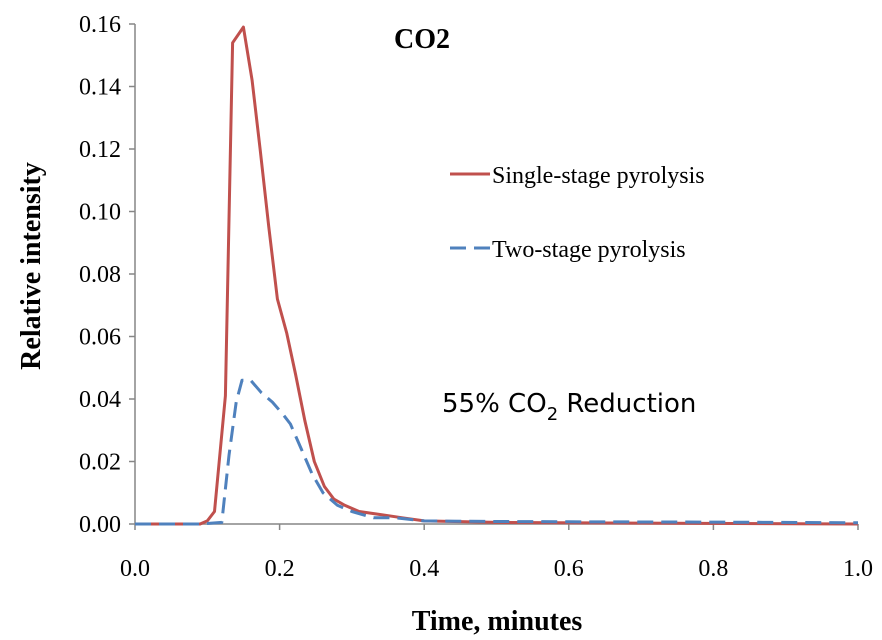 This screenshot has height=640, width=882. Describe the element at coordinates (280, 569) in the screenshot. I see `x-tick-label: 0.2` at that location.